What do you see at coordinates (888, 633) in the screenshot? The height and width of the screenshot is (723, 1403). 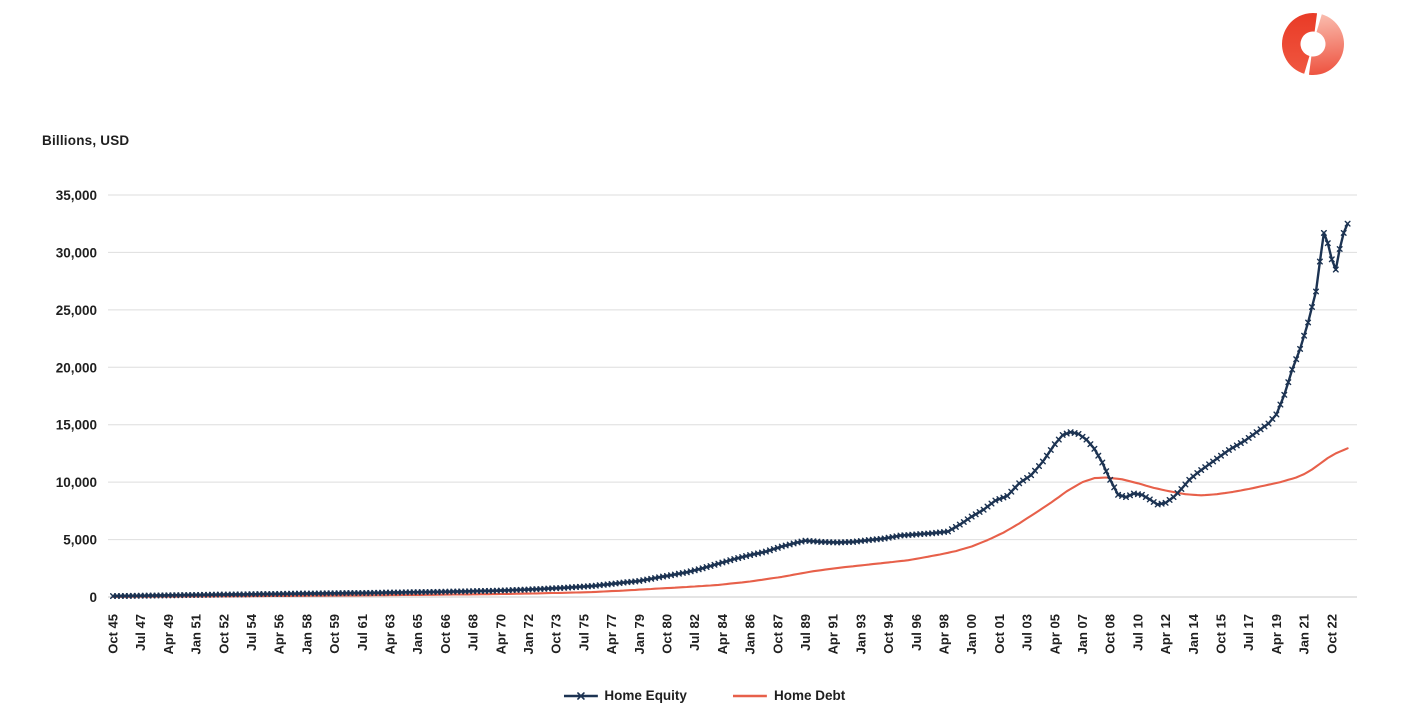 I see `x-axis-tick-label: Oct 94` at bounding box center [888, 633].